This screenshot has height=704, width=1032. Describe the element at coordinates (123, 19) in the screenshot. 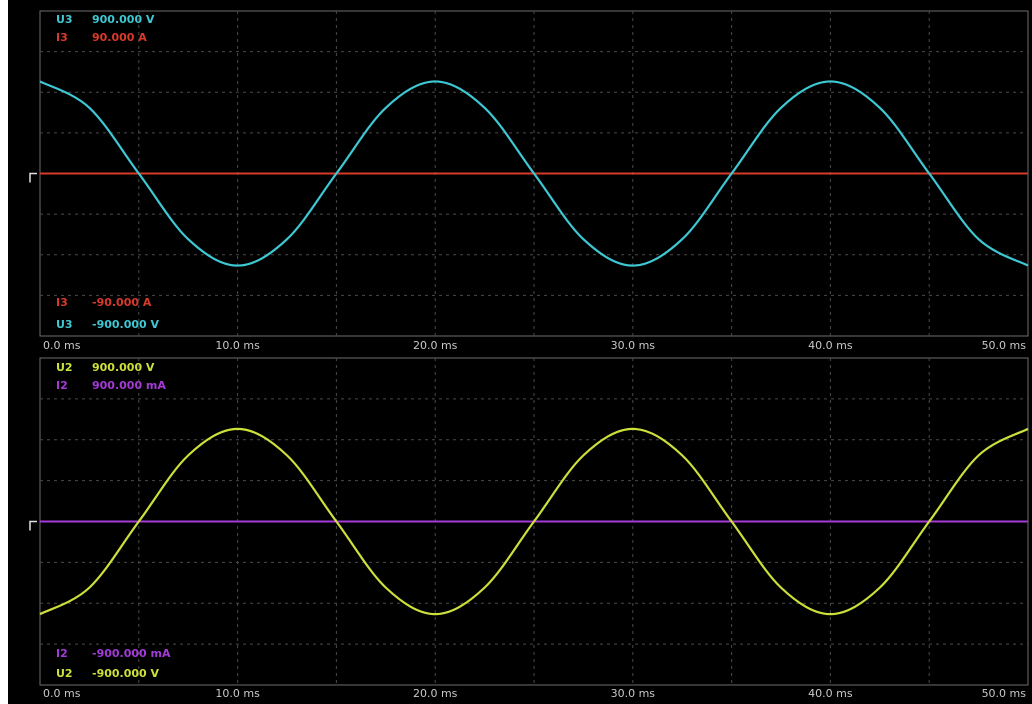

I see `u3-max-label: 900.000 V` at that location.